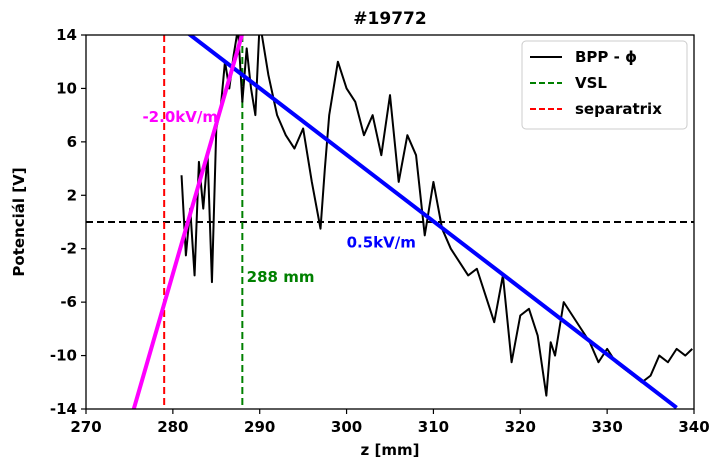  Describe the element at coordinates (172, 427) in the screenshot. I see `x-tick-label: 280` at that location.